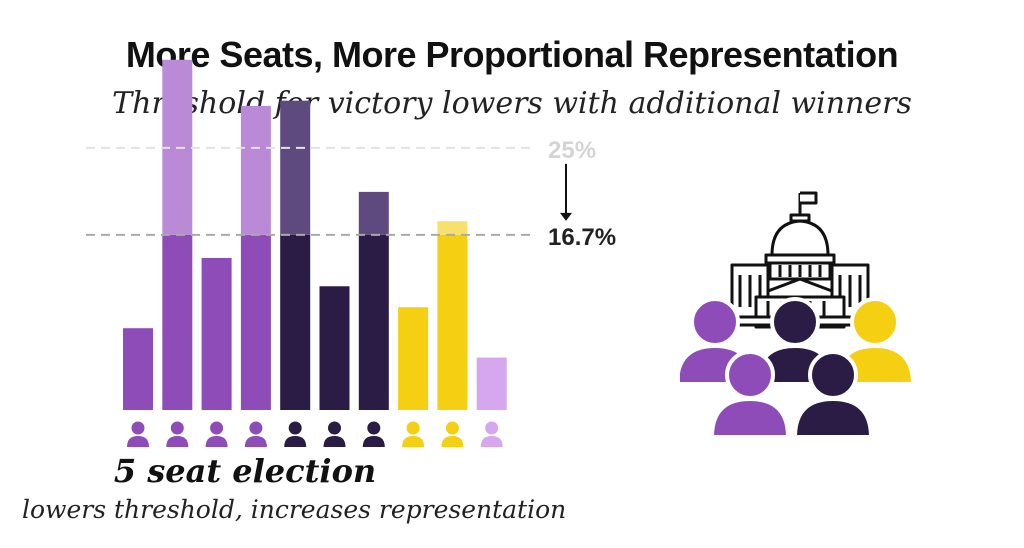  Describe the element at coordinates (315, 434) in the screenshot. I see `voter-icons-row` at that location.